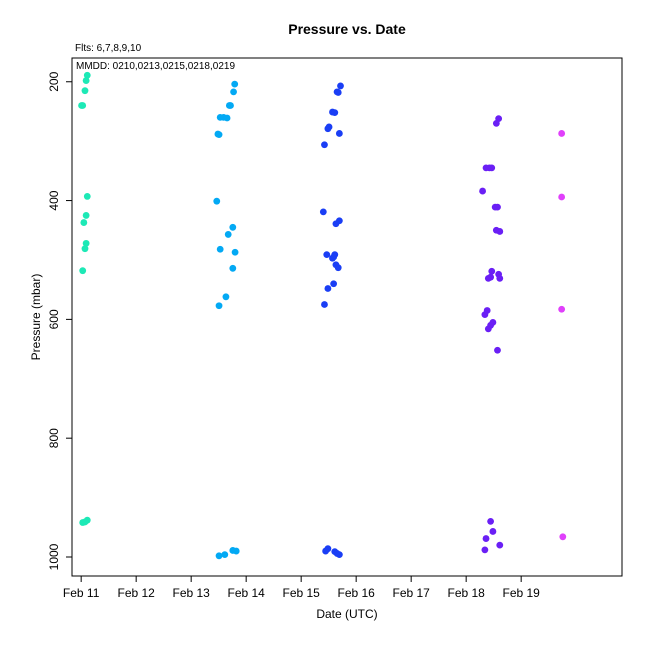 The width and height of the screenshot is (650, 650). I want to click on x-tick-label: Feb 12, so click(136, 593).